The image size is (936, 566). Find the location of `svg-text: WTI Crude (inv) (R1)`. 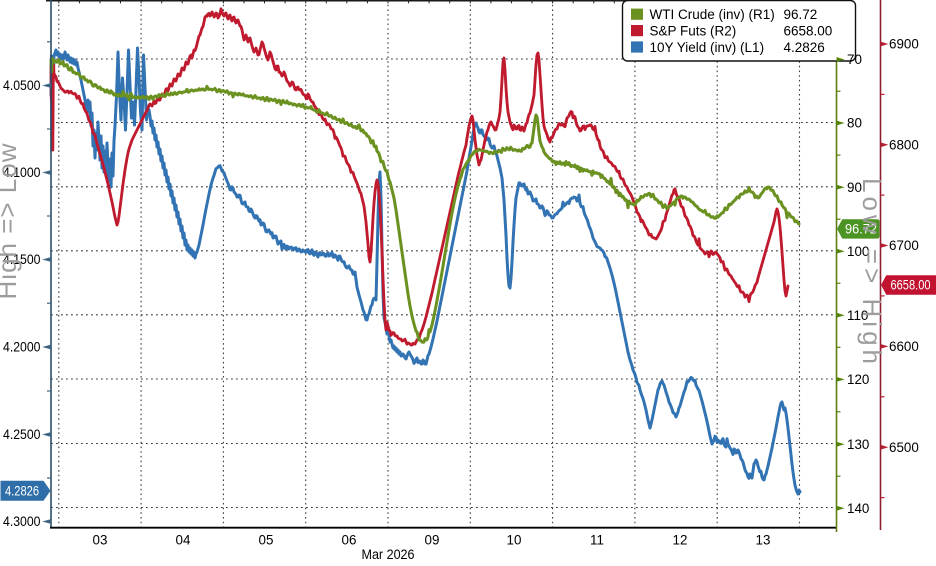

svg-text: WTI Crude (inv) (R1) is located at coordinates (712, 14).